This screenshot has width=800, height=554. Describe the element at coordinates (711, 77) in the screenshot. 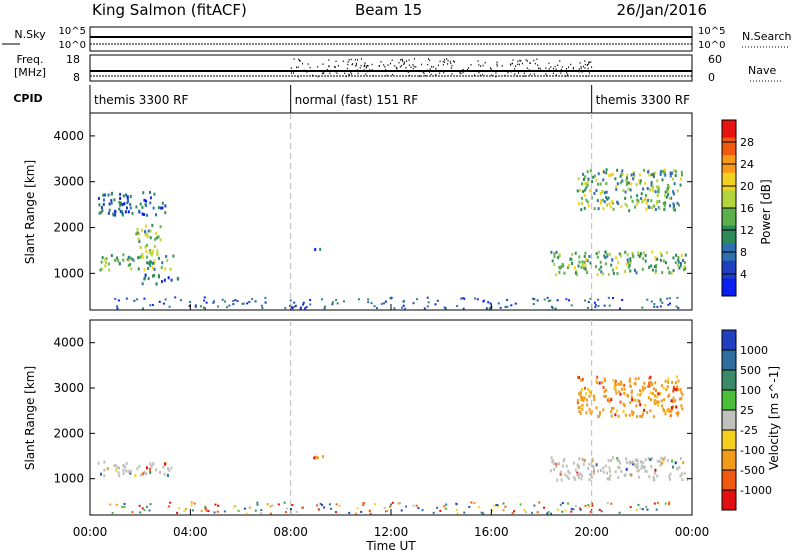

I see `nave-tick-bottom: 0` at that location.